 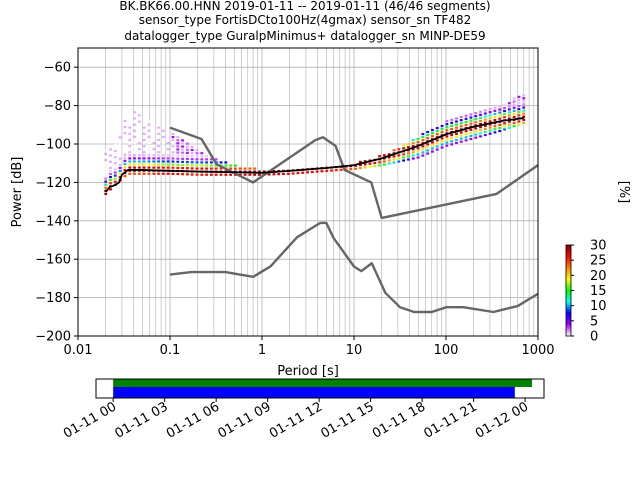 What do you see at coordinates (598, 306) in the screenshot?
I see `colorbar-tick-label: 10` at bounding box center [598, 306].